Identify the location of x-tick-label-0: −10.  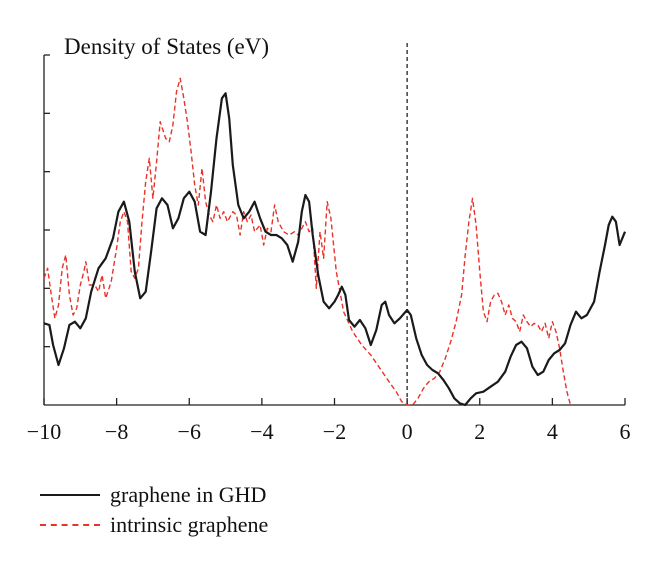
(44, 431).